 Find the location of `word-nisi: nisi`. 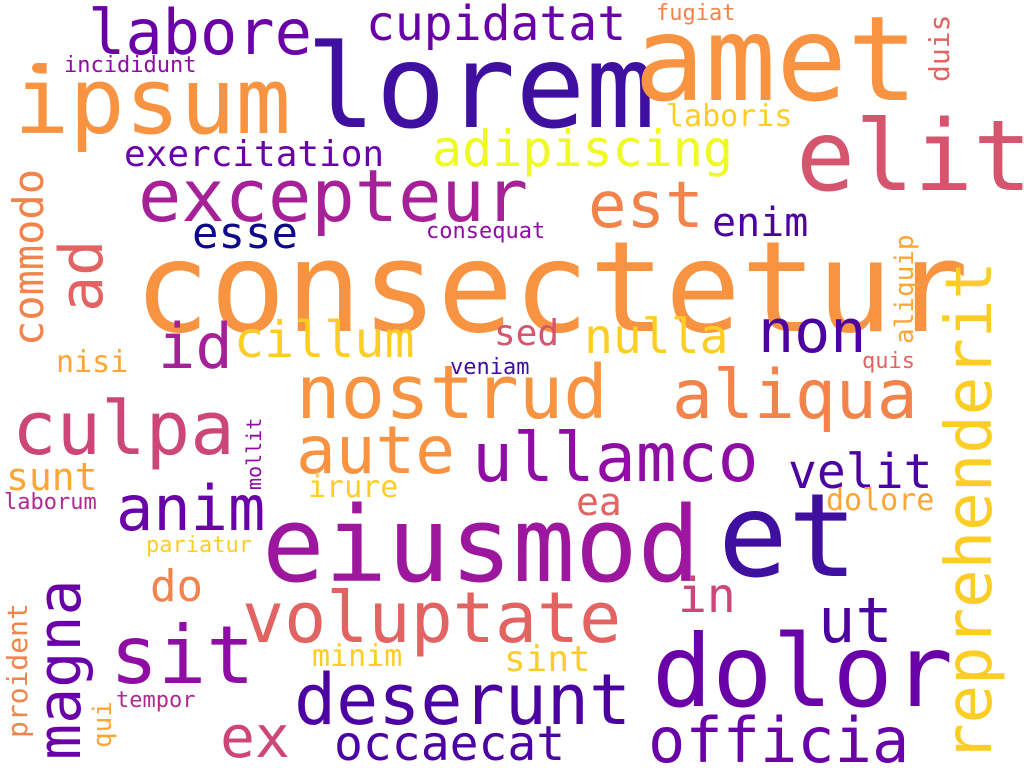

word-nisi: nisi is located at coordinates (92, 362).